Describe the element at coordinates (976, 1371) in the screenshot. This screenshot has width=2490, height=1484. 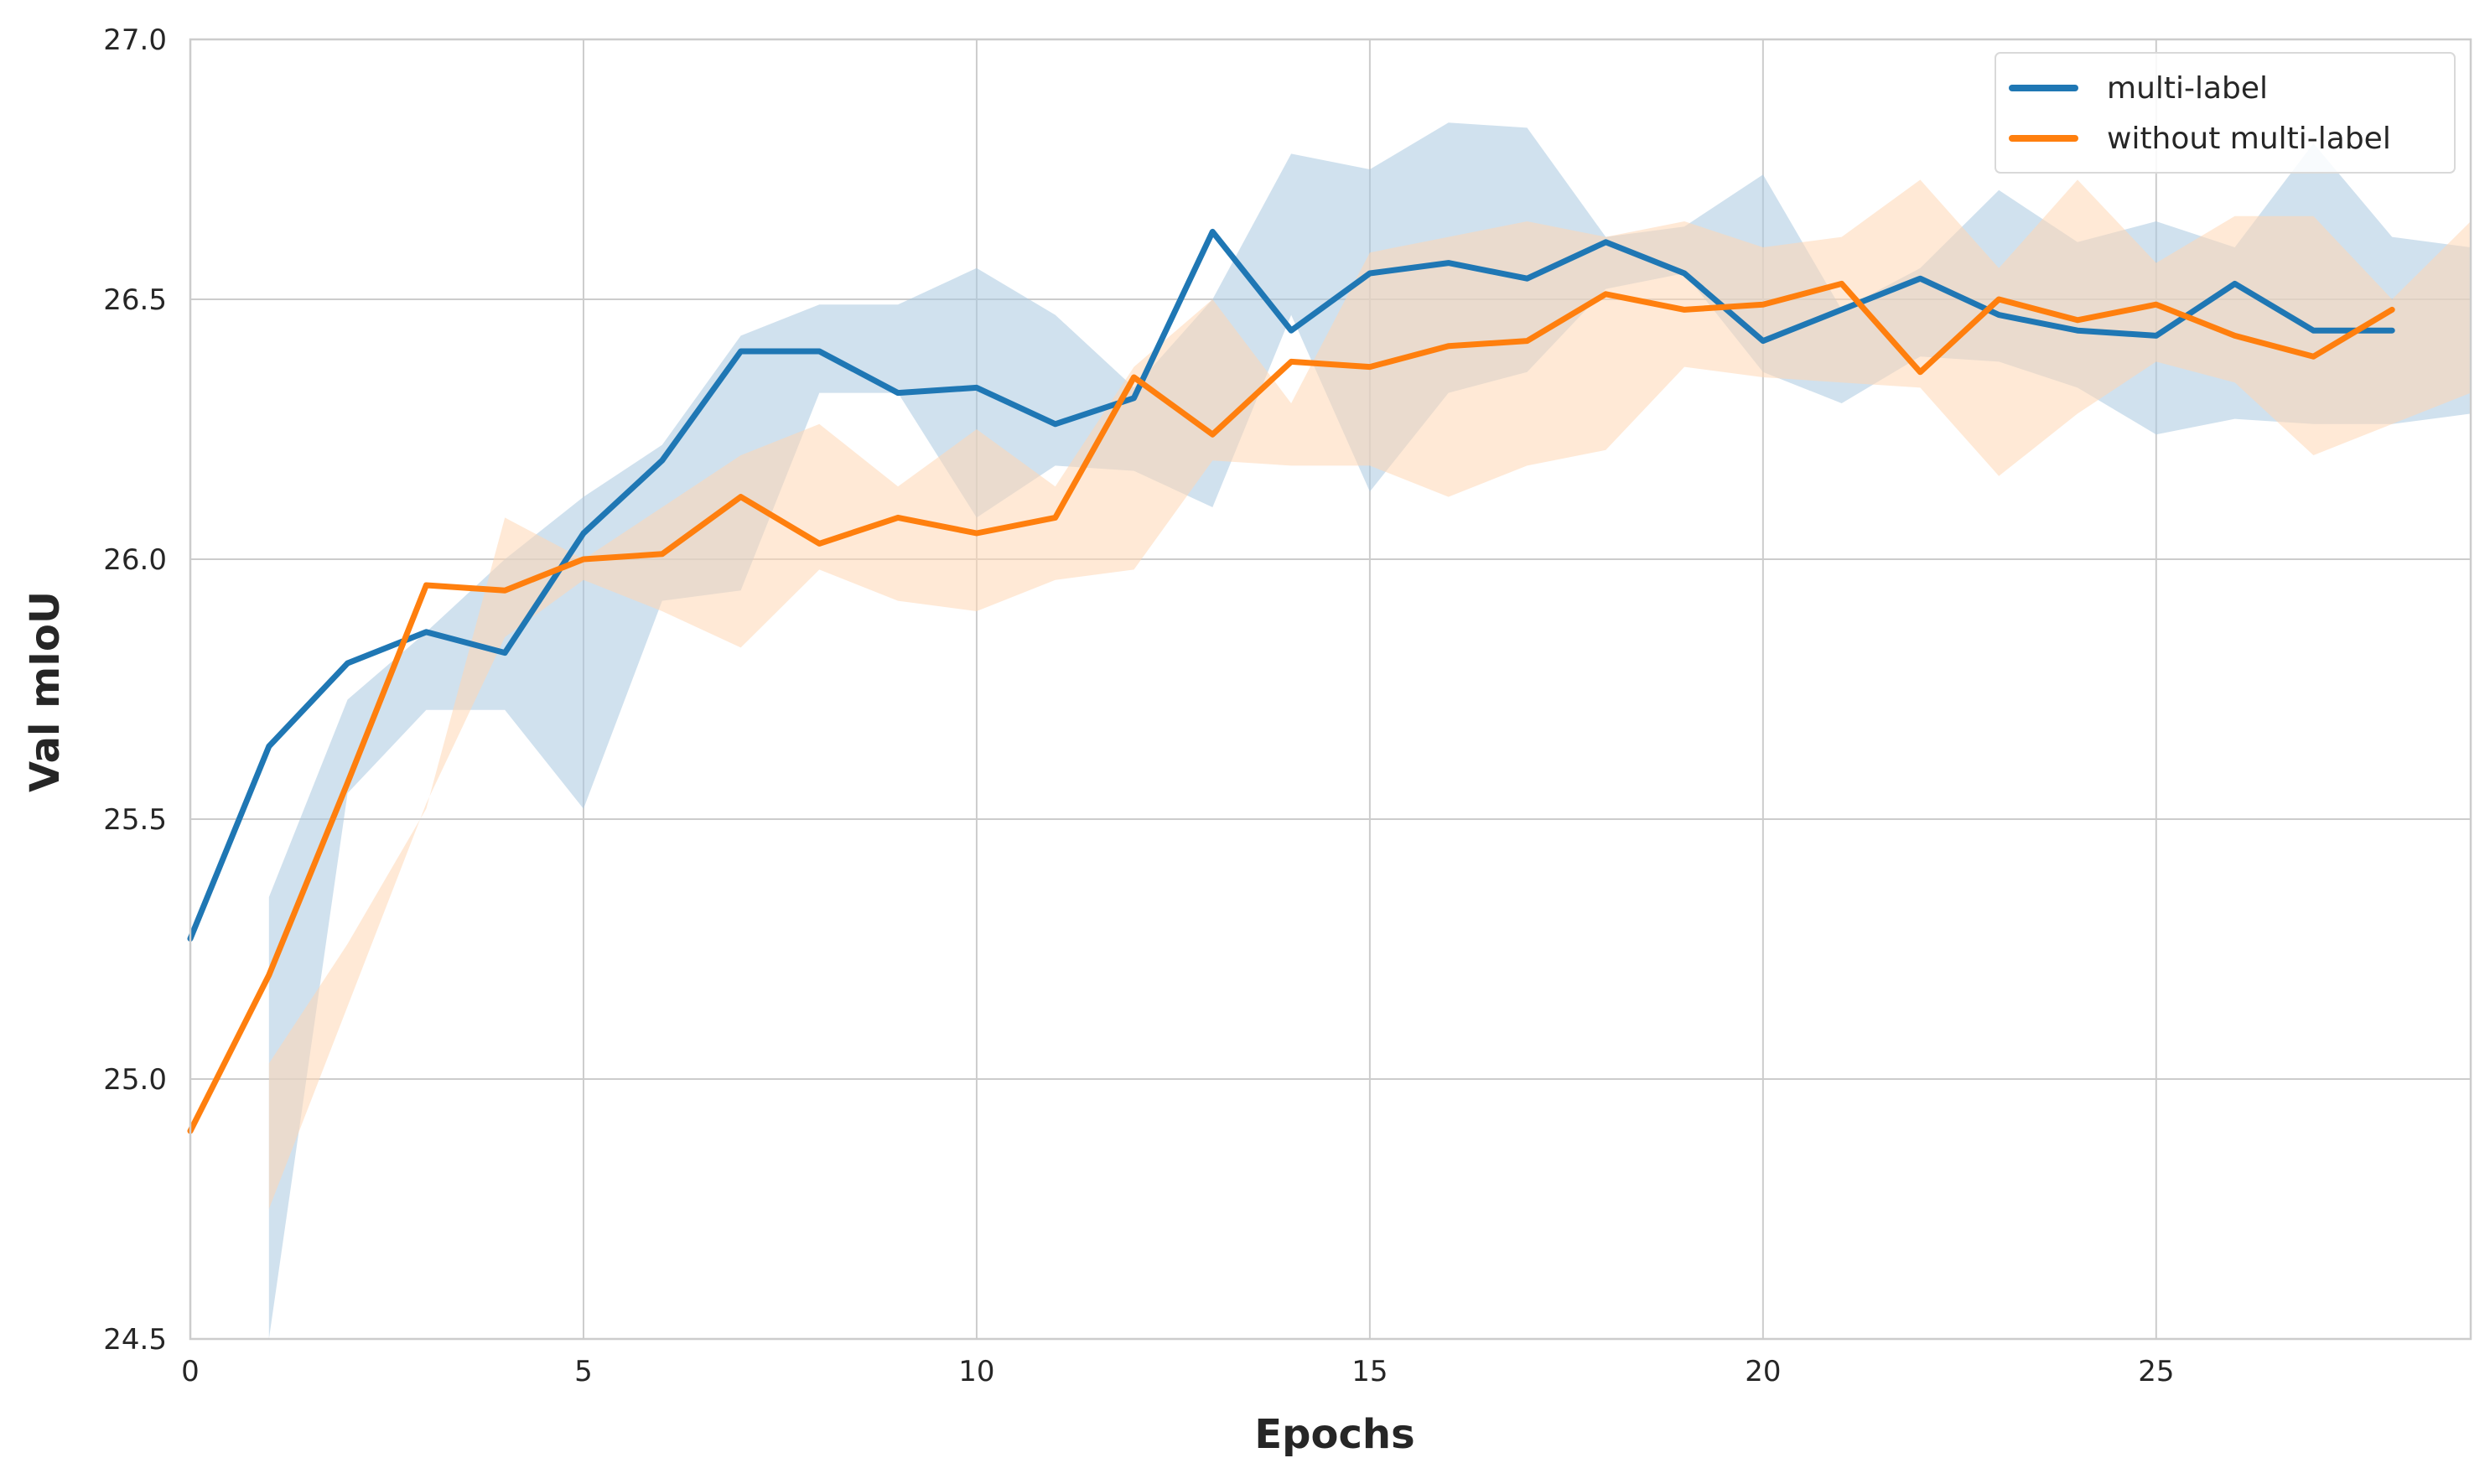
I see `x-tick-label: 10` at that location.